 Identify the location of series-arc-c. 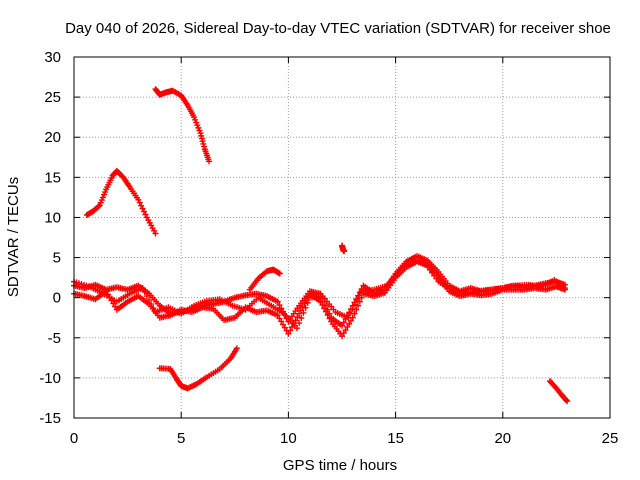
(198, 368).